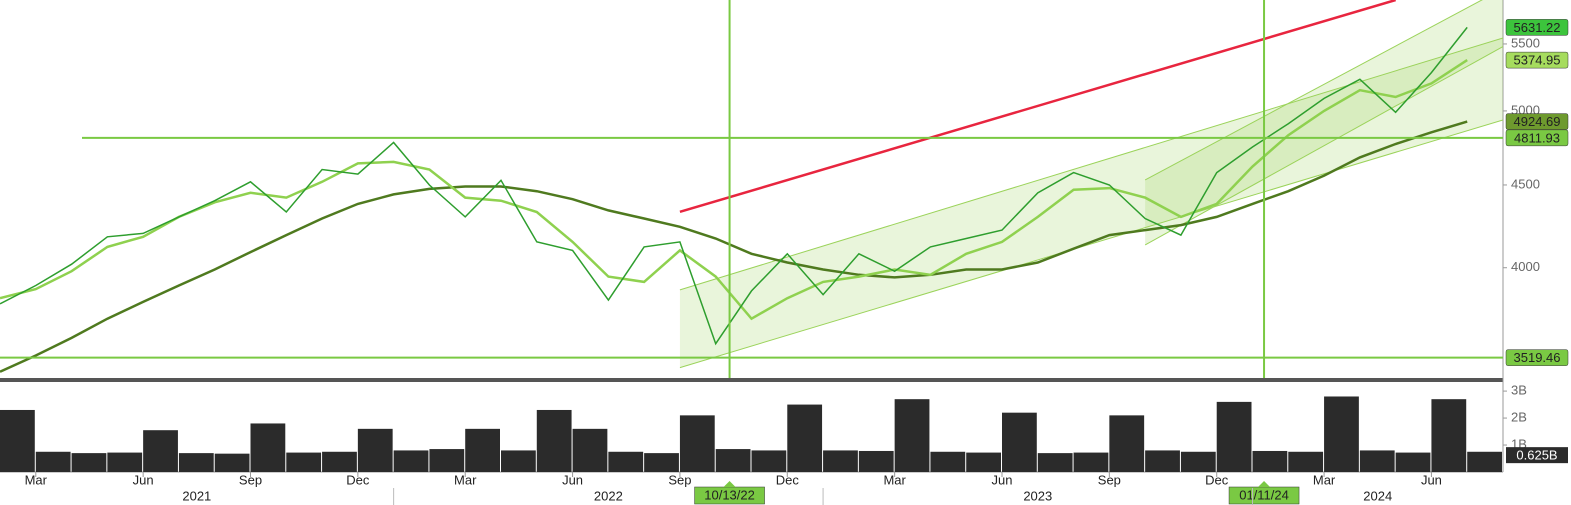 Image resolution: width=1571 pixels, height=505 pixels. I want to click on series-tag: 5631.22, so click(1537, 27).